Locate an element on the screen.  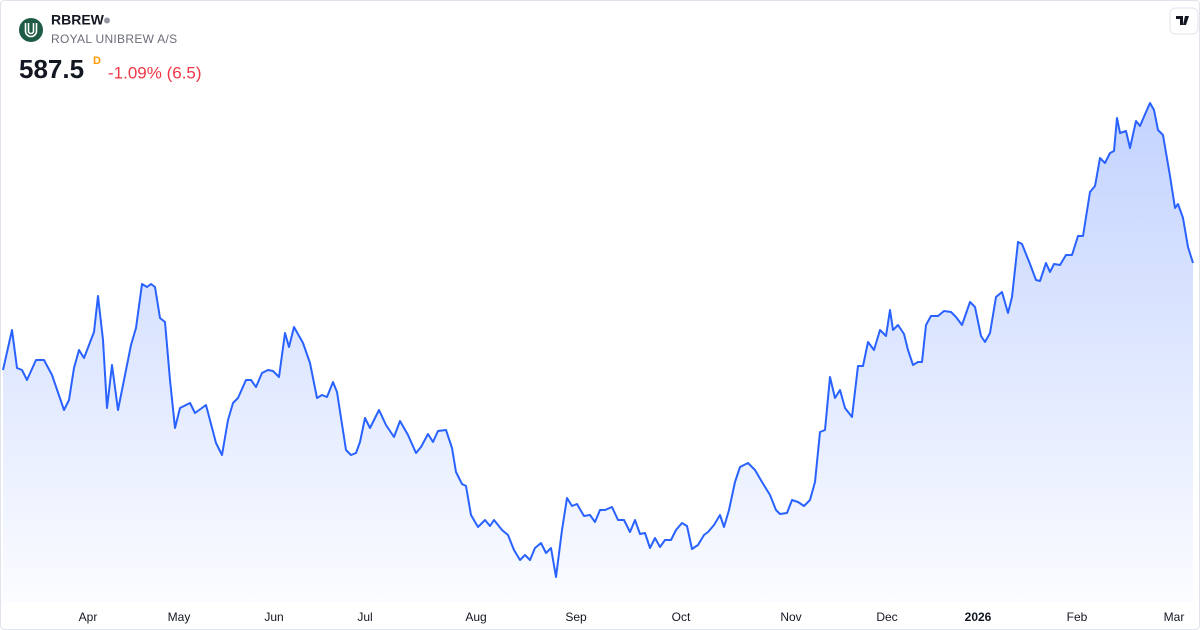
x-tick-label: 2026 is located at coordinates (978, 617).